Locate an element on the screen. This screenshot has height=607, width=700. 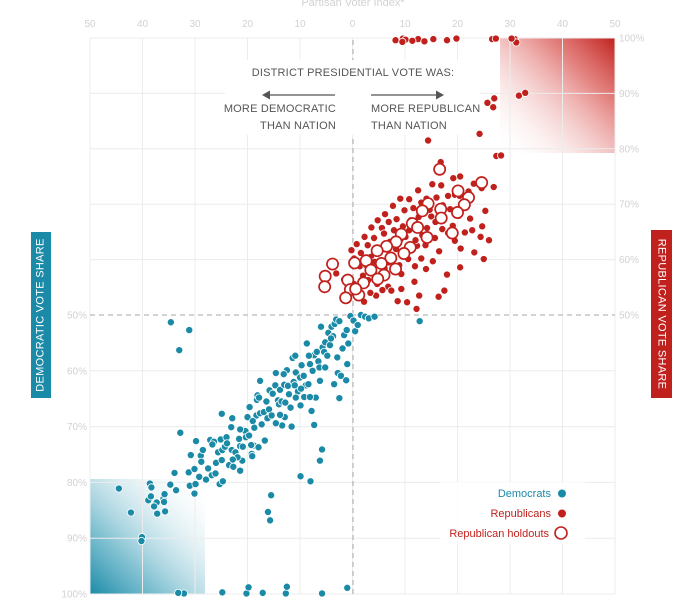
left-y-tick-label: 50% is located at coordinates (77, 316).